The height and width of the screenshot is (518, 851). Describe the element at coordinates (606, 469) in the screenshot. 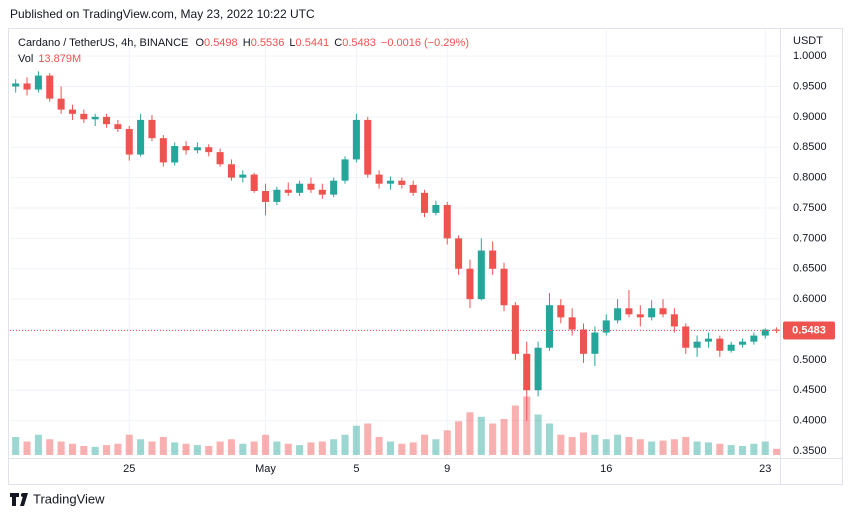

I see `x-tick-label: 16` at that location.